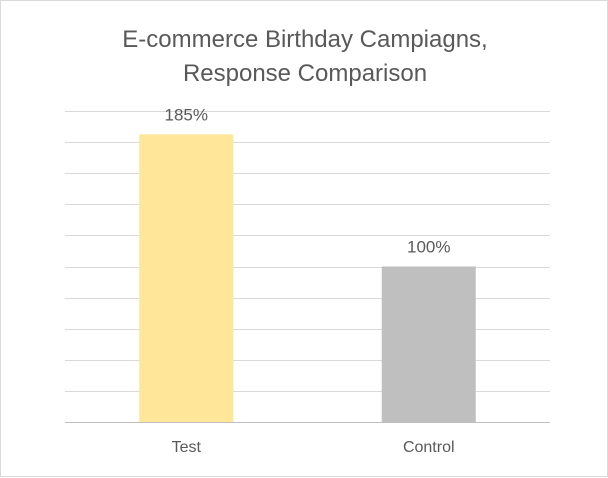 The image size is (608, 478). What do you see at coordinates (186, 114) in the screenshot?
I see `data-label-test: 185%` at bounding box center [186, 114].